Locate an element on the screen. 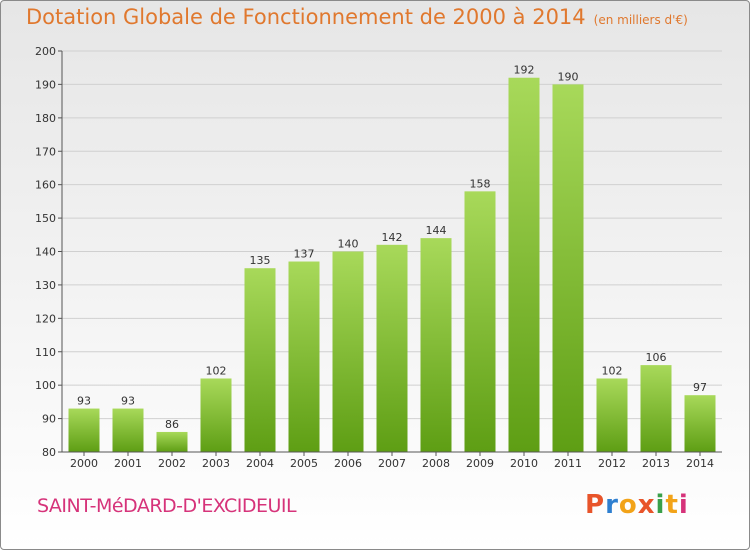 The height and width of the screenshot is (550, 750). y-tick-label: 90 is located at coordinates (49, 419).